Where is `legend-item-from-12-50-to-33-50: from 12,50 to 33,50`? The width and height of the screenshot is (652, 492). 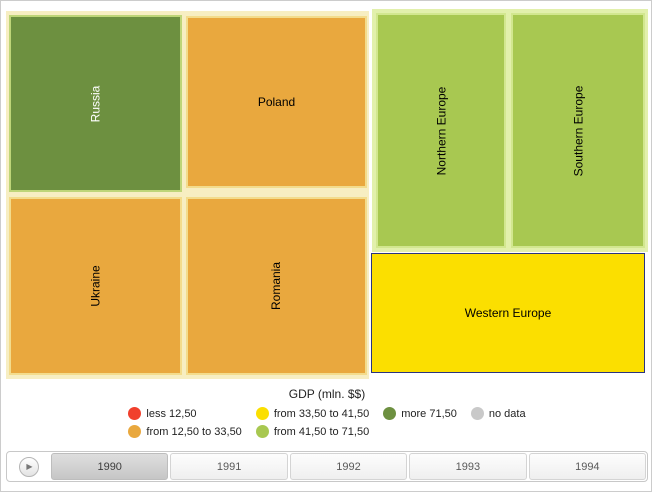 legend-item-from-12-50-to-33-50: from 12,50 to 33,50 is located at coordinates (185, 431).